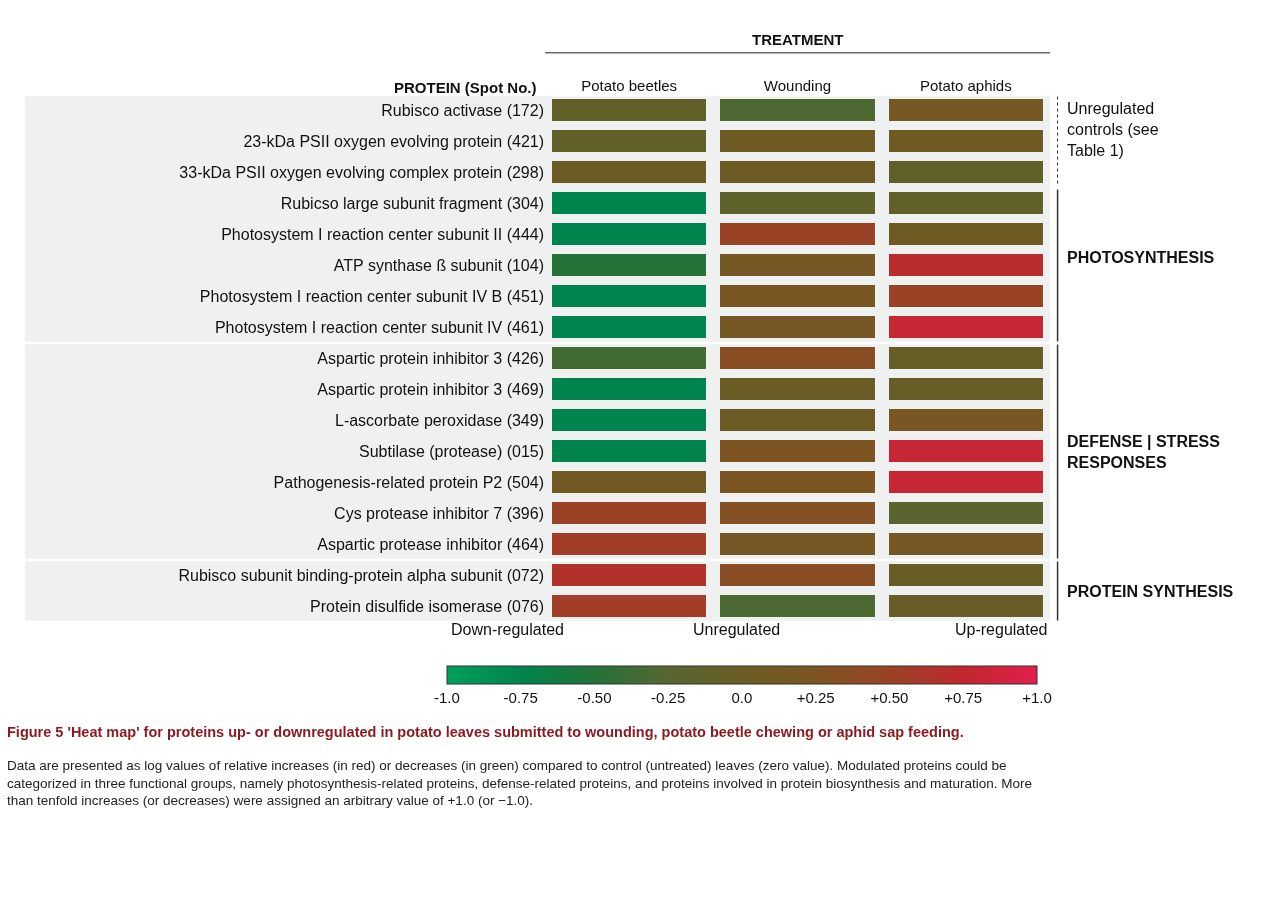 This screenshot has height=902, width=1285. Describe the element at coordinates (447, 697) in the screenshot. I see `color-bar-label: -1.0` at that location.